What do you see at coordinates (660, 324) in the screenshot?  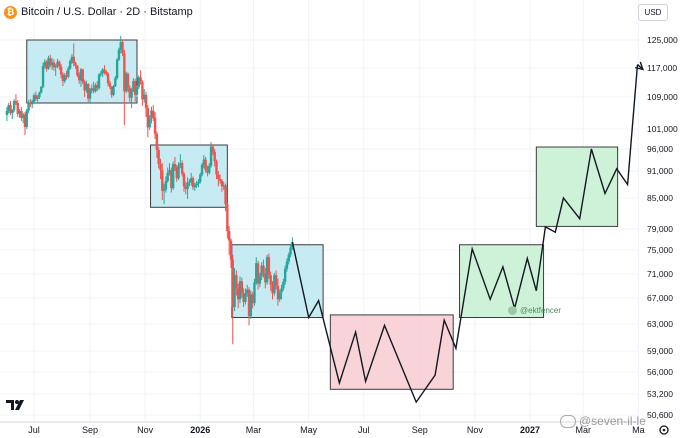 I see `y-tick-label: 63,000` at bounding box center [660, 324].